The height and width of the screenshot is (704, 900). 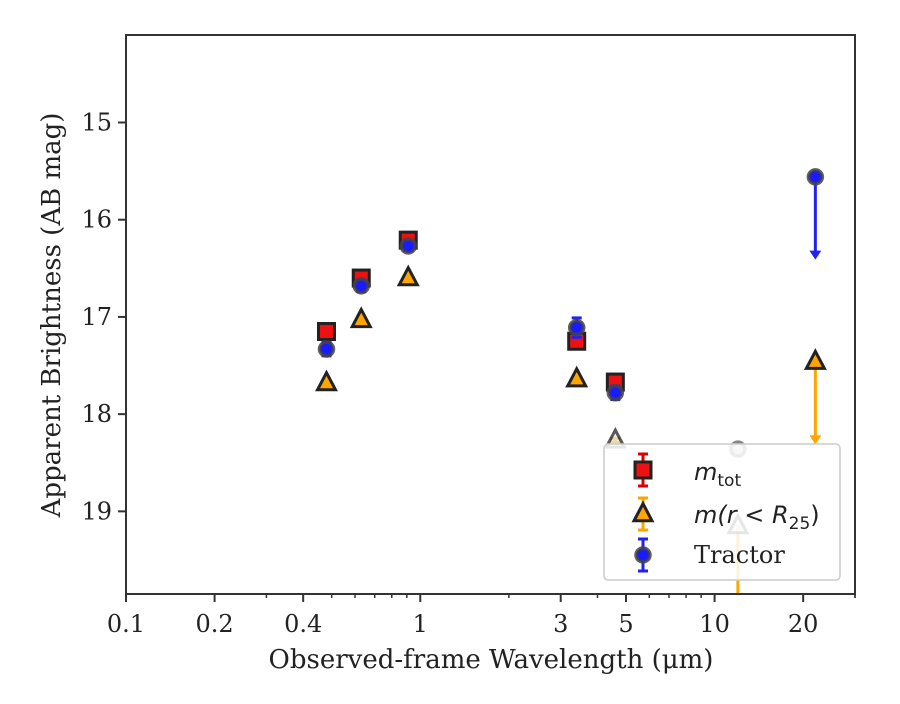 I want to click on legend-label-mtot: mtot, so click(x=717, y=474).